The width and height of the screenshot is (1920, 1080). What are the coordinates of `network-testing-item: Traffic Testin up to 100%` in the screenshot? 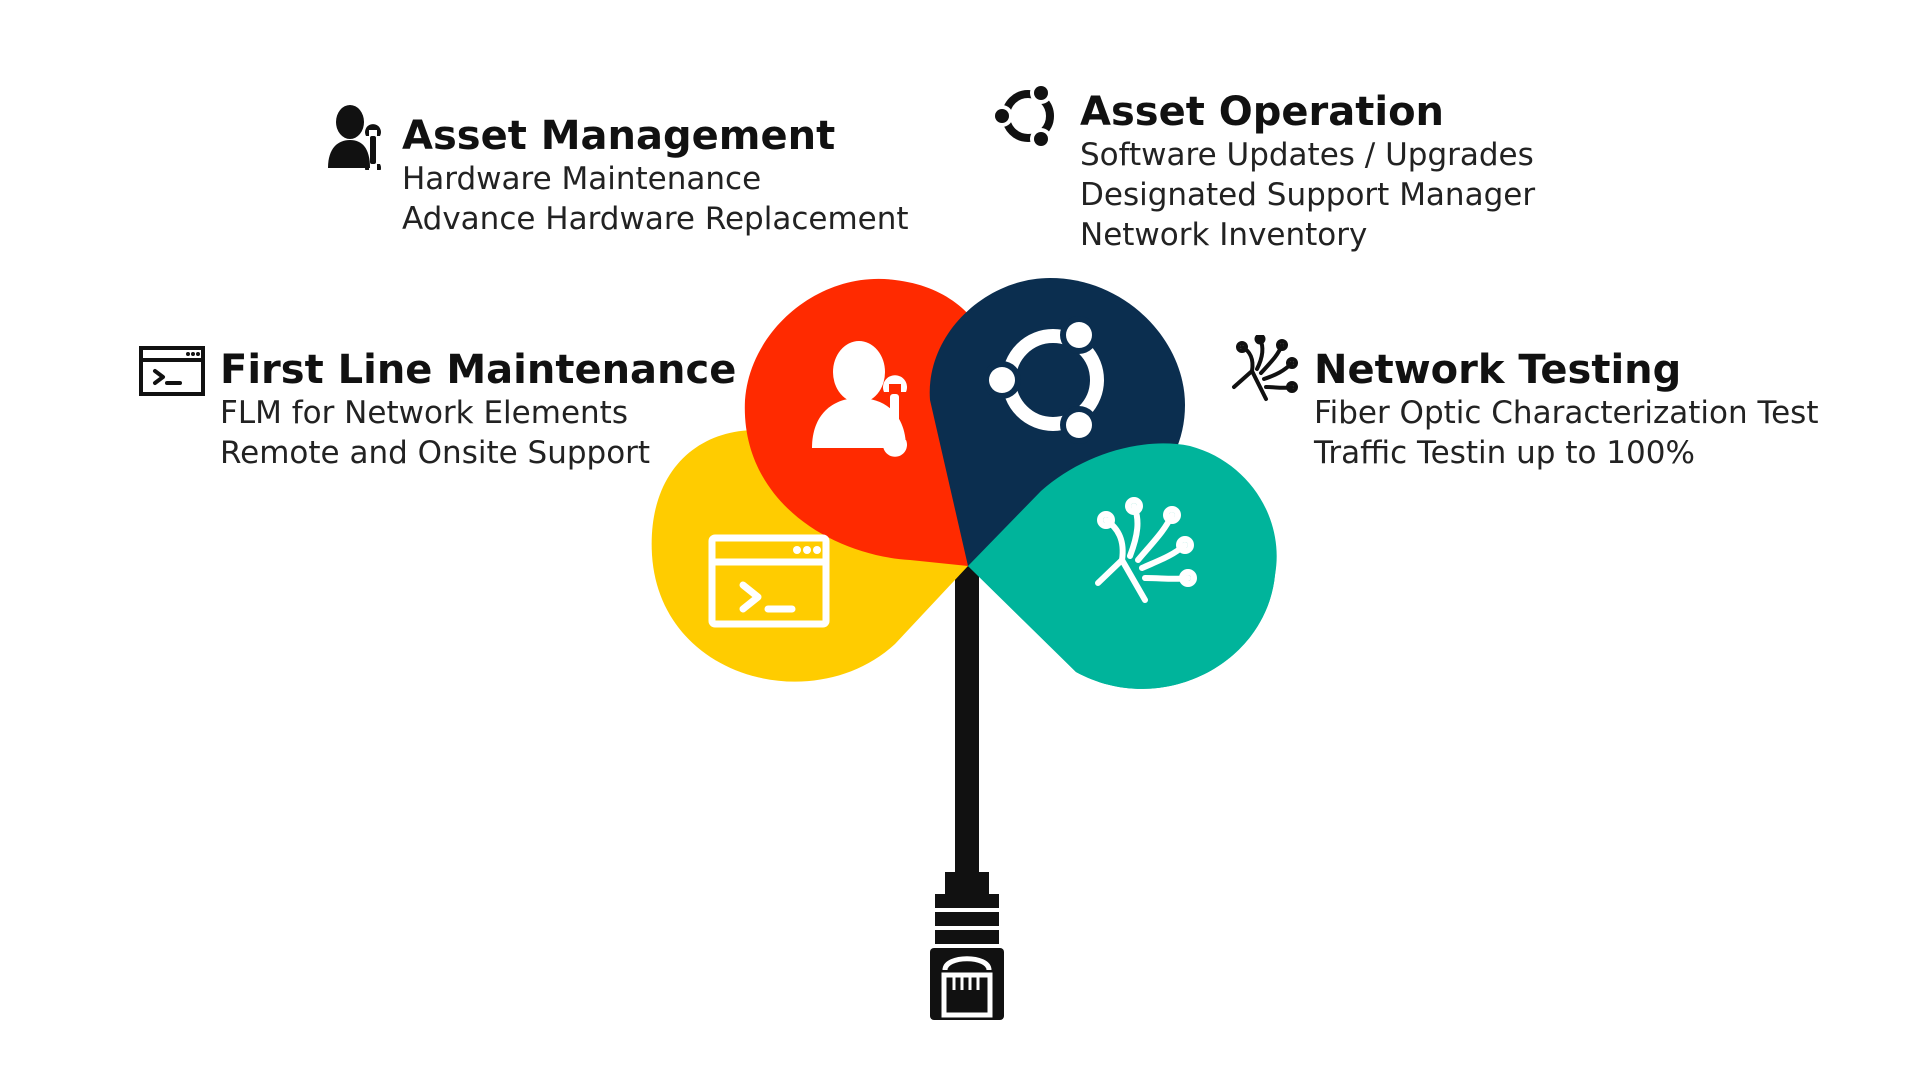 It's located at (1504, 453).